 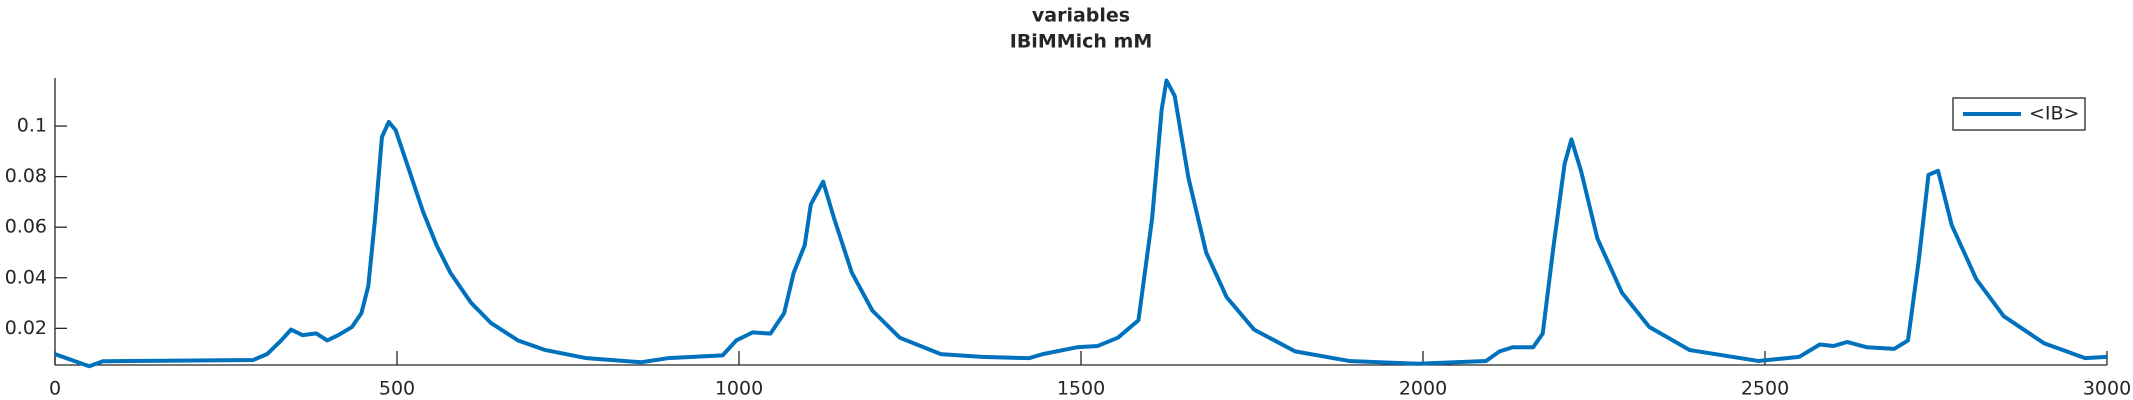 I want to click on chart-subtitle: IBiMMich mM, so click(x=1081, y=42).